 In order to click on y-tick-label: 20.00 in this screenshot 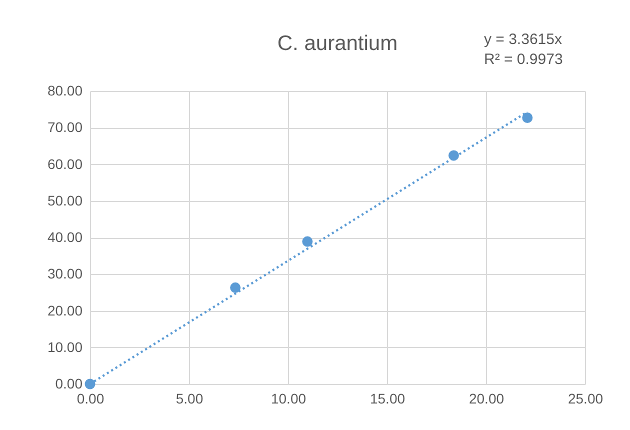, I will do `click(65, 310)`.